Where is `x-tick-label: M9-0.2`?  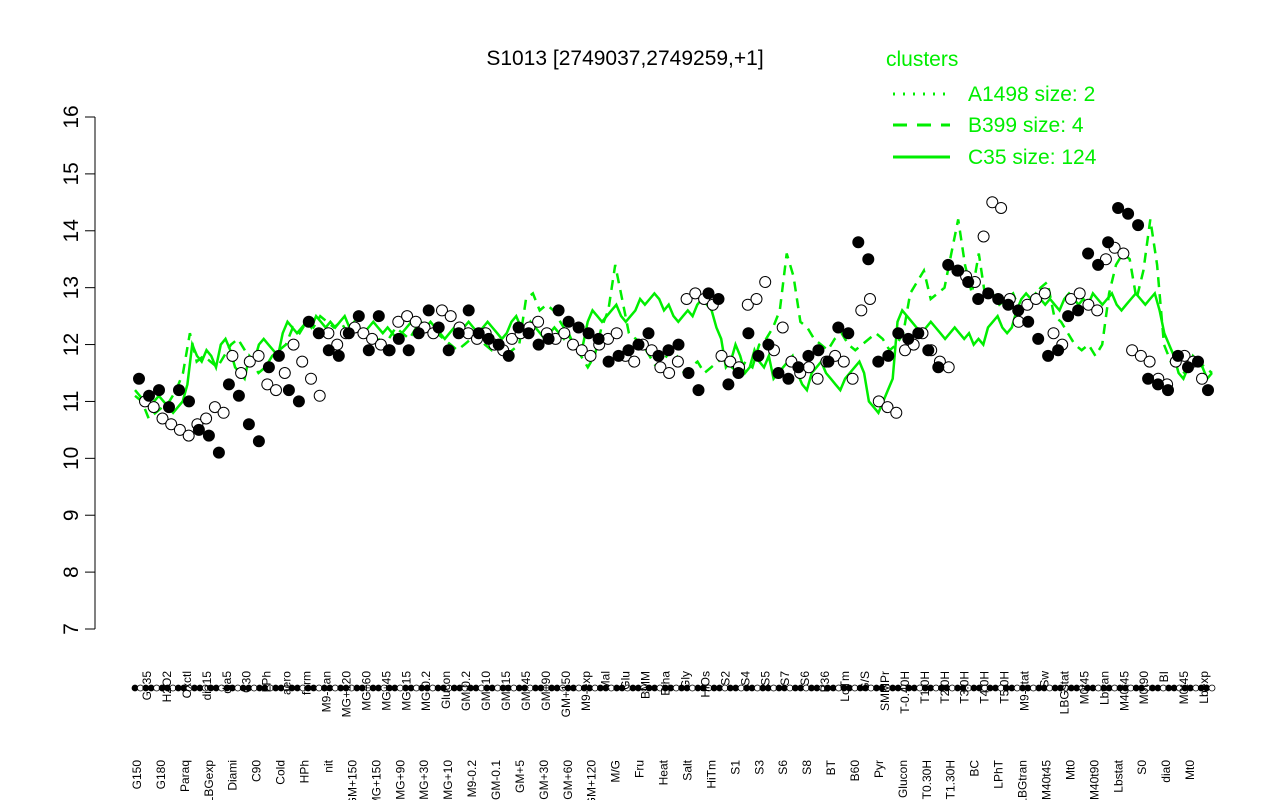
x-tick-label: M9-0.2 is located at coordinates (472, 779).